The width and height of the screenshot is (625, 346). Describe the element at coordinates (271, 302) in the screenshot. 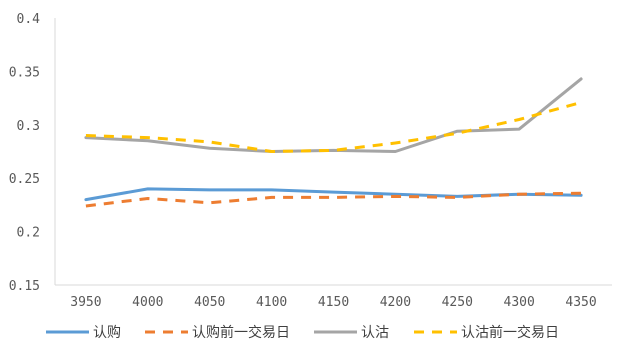

I see `x-tick-label: 4100` at that location.